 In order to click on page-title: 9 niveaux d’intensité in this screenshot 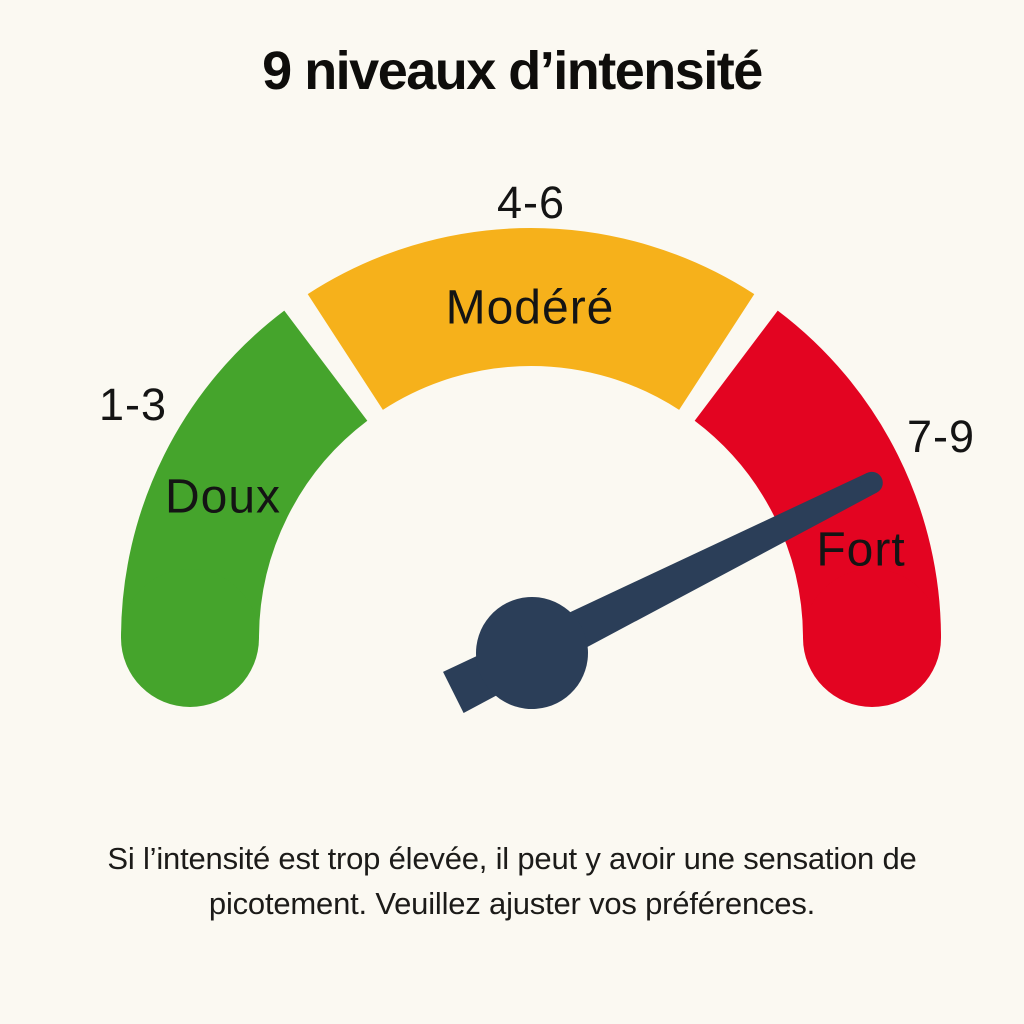, I will do `click(512, 71)`.